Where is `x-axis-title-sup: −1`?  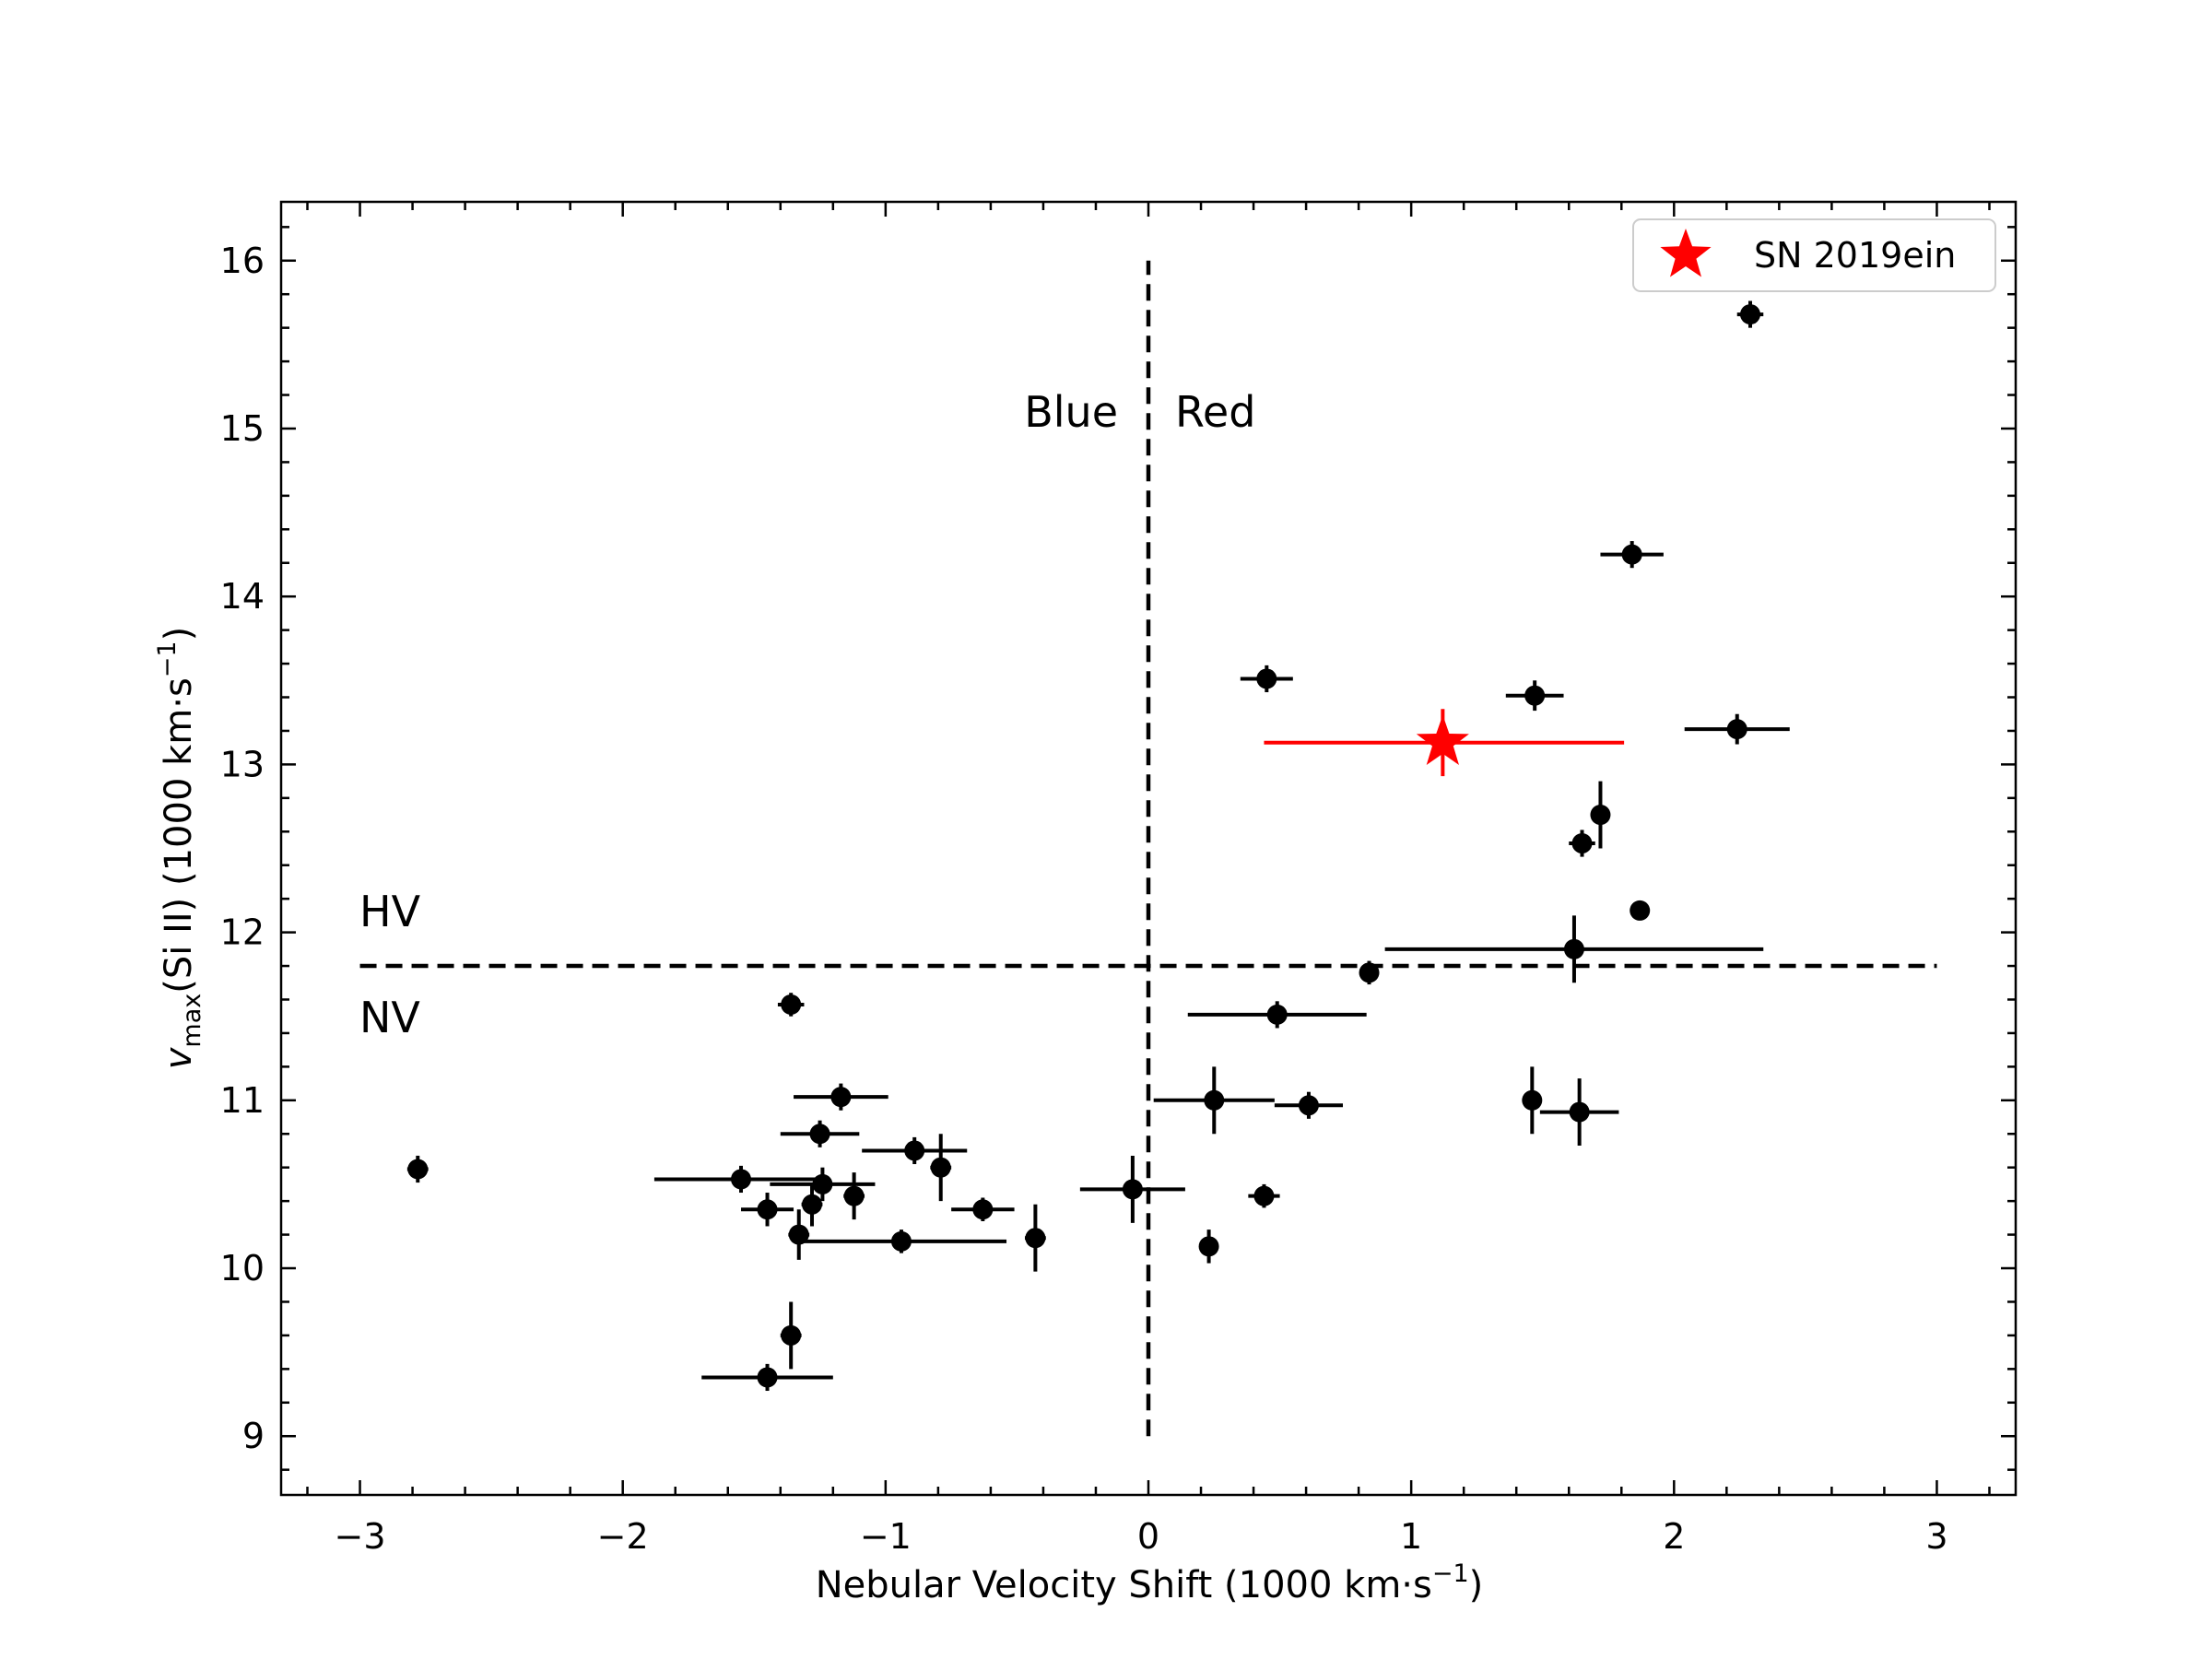 x-axis-title-sup: −1 is located at coordinates (1450, 1573).